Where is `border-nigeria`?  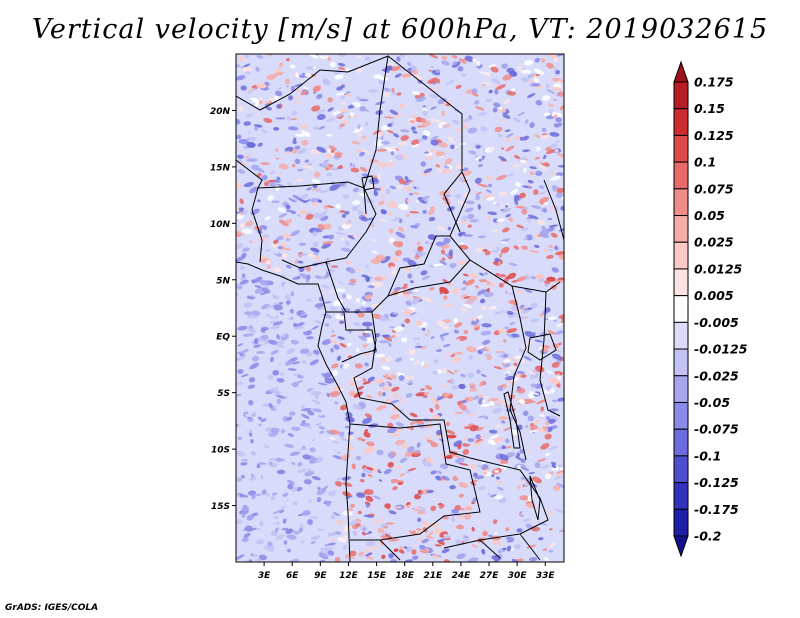 border-nigeria is located at coordinates (317, 225).